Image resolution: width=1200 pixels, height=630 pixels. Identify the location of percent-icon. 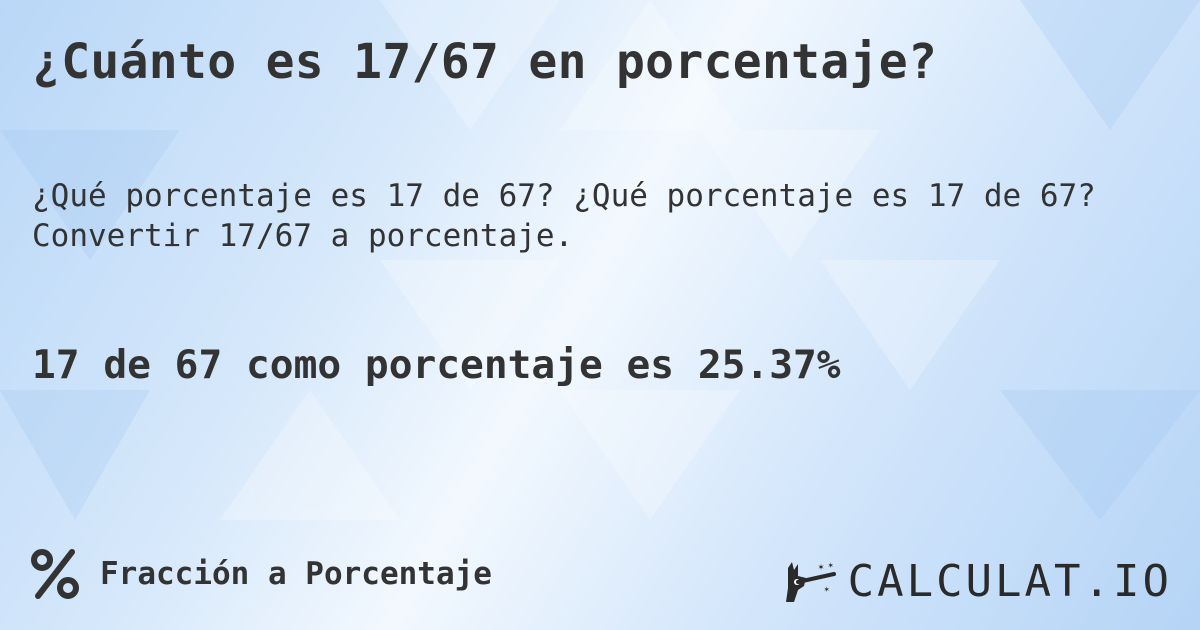
(55, 574).